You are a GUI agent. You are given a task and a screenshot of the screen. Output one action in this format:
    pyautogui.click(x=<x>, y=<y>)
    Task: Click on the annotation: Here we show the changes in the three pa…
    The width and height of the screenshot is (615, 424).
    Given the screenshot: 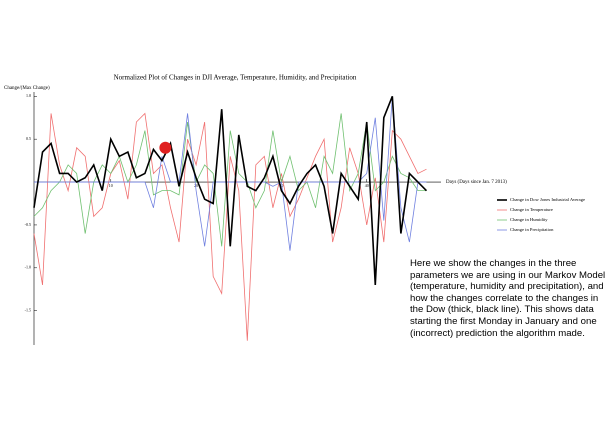 What is the action you would take?
    pyautogui.click(x=508, y=298)
    